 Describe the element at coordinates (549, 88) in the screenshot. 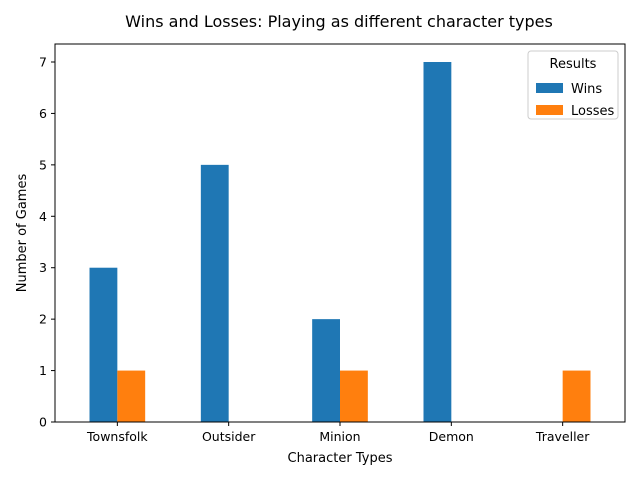

I see `legend-swatch-wins` at that location.